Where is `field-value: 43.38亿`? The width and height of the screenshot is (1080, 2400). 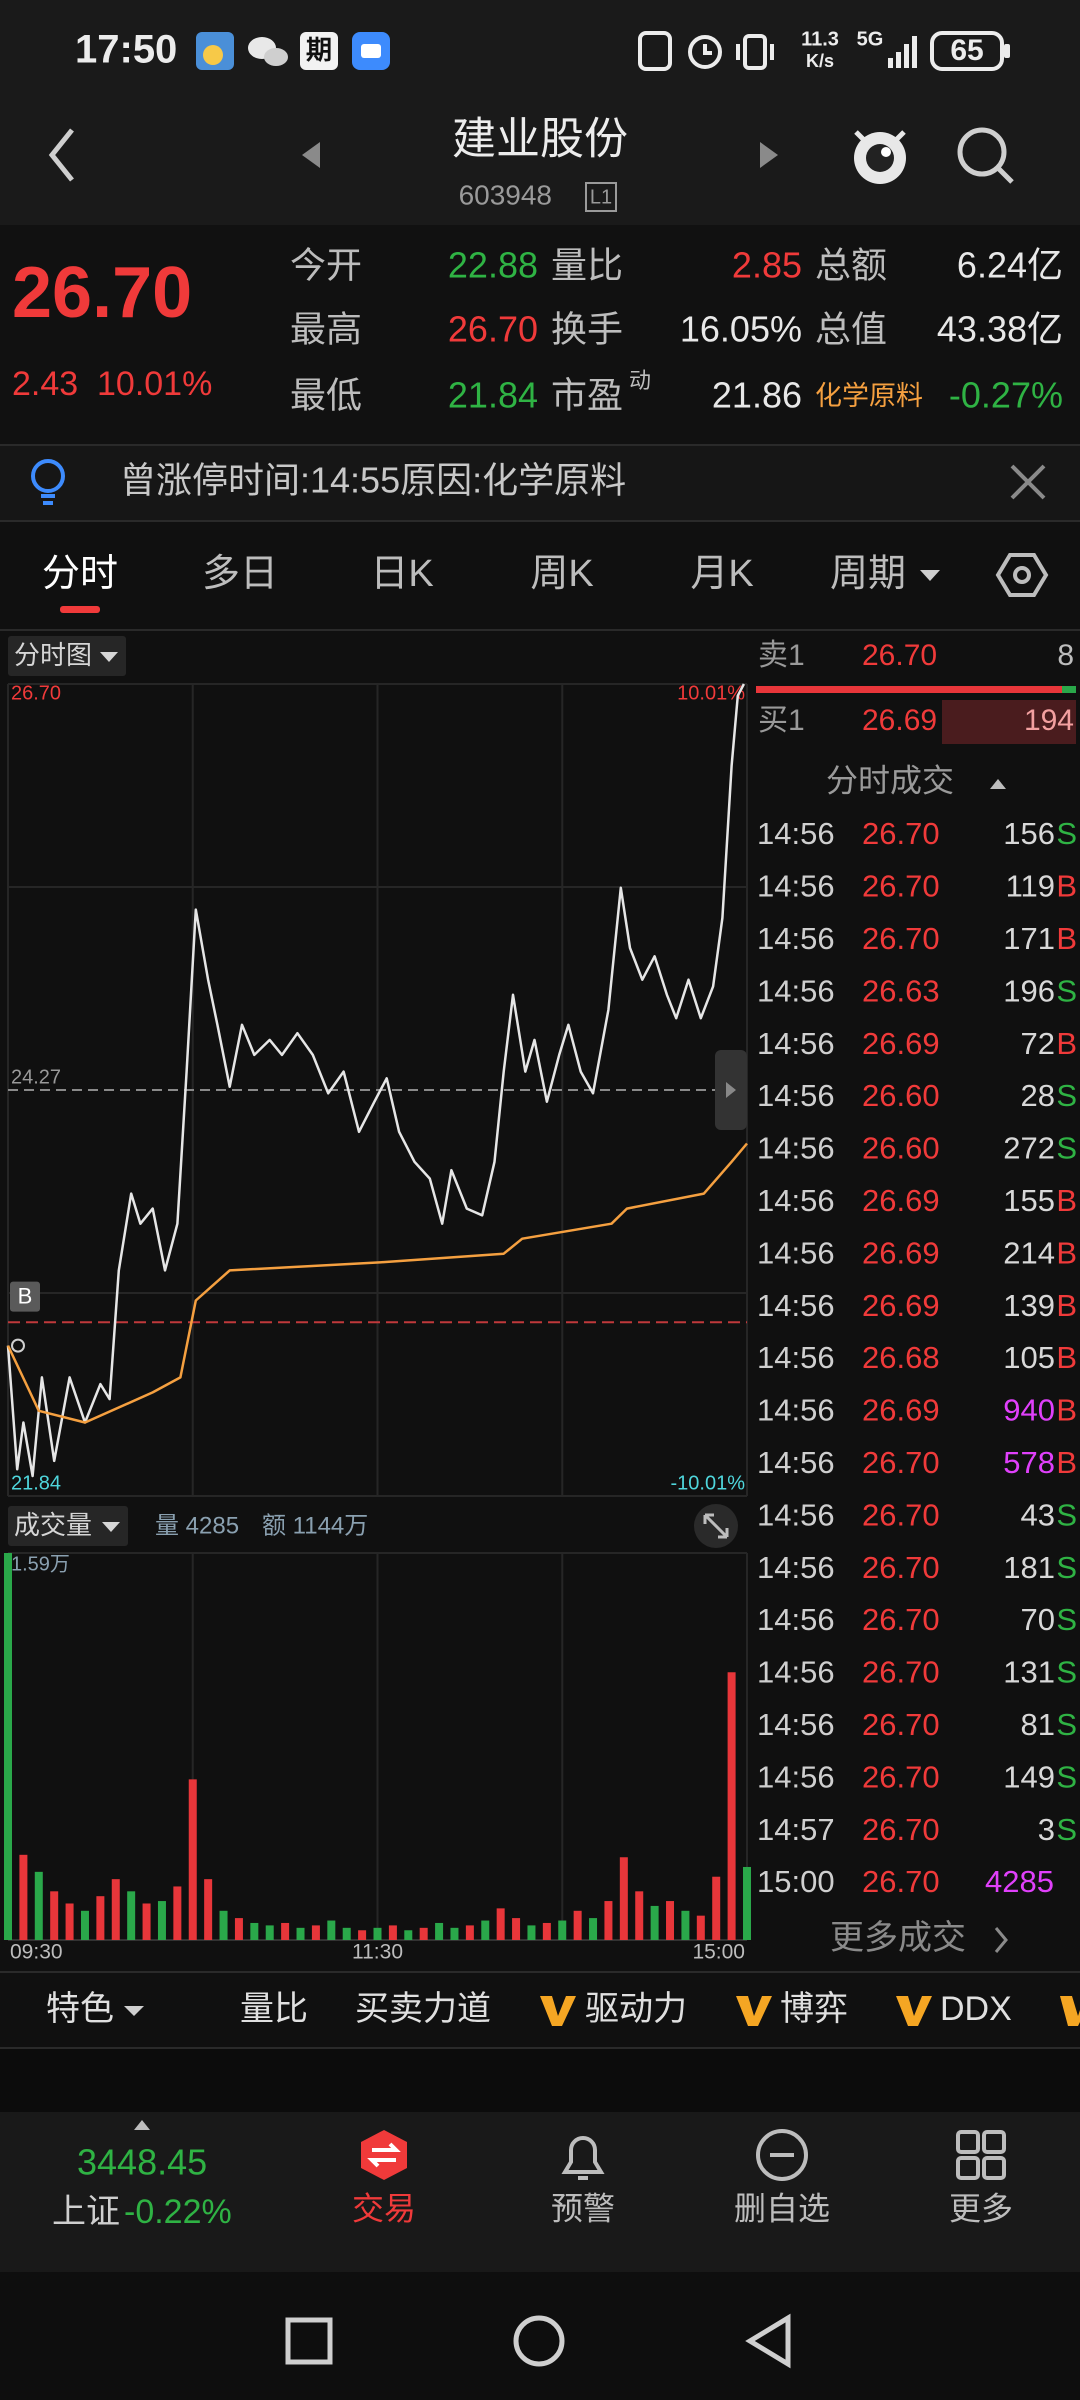 field-value: 43.38亿 is located at coordinates (1000, 329).